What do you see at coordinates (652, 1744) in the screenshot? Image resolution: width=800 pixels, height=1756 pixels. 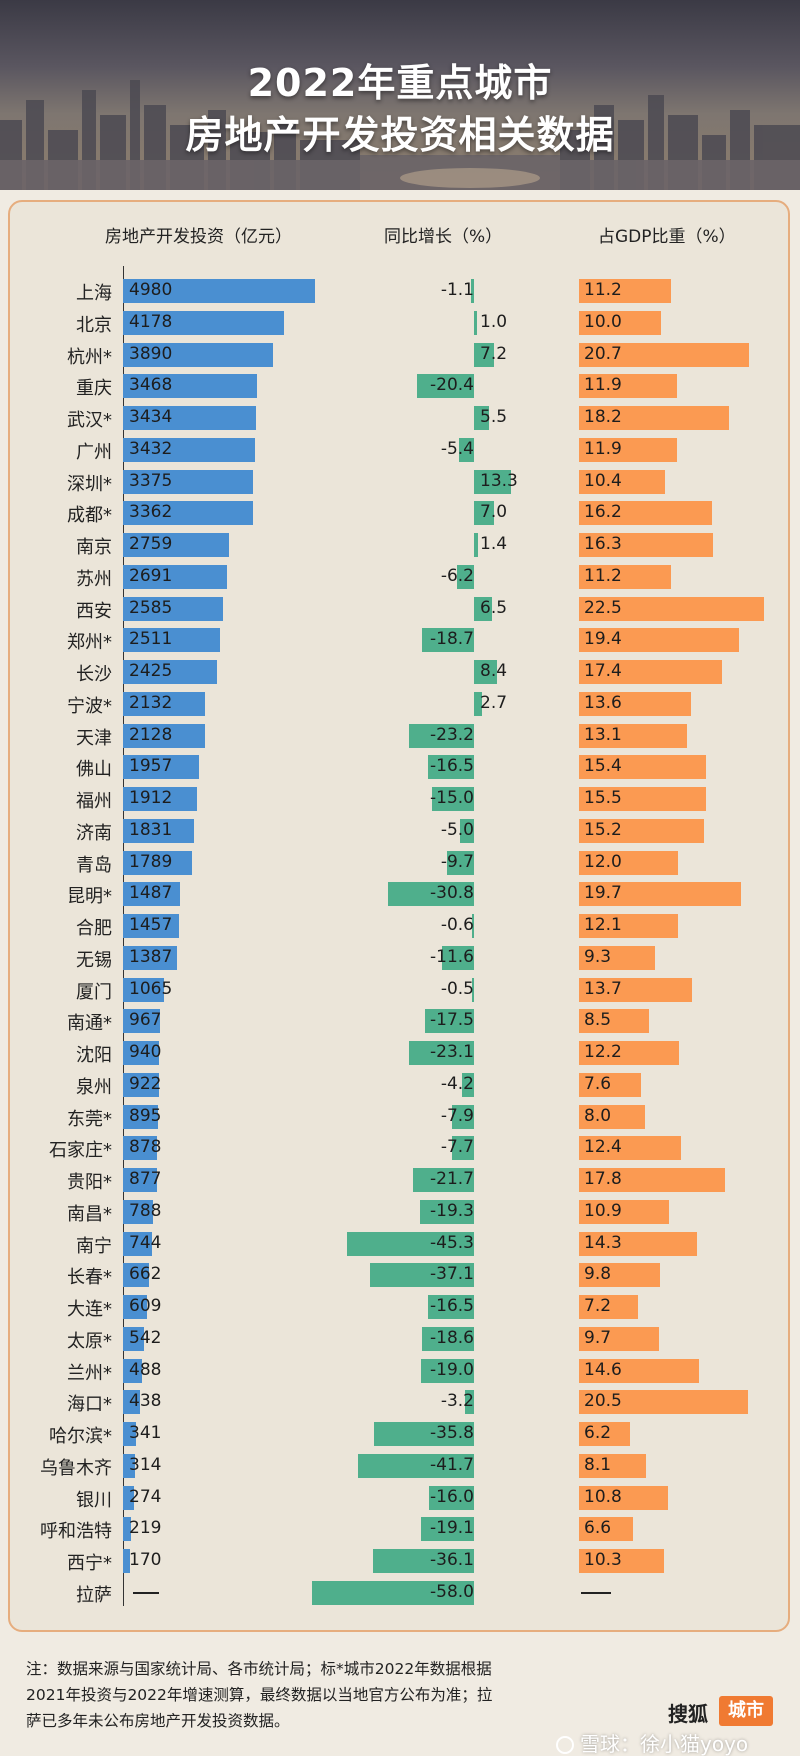 I see `watermark: 雪球：徐小猫yoyo` at bounding box center [652, 1744].